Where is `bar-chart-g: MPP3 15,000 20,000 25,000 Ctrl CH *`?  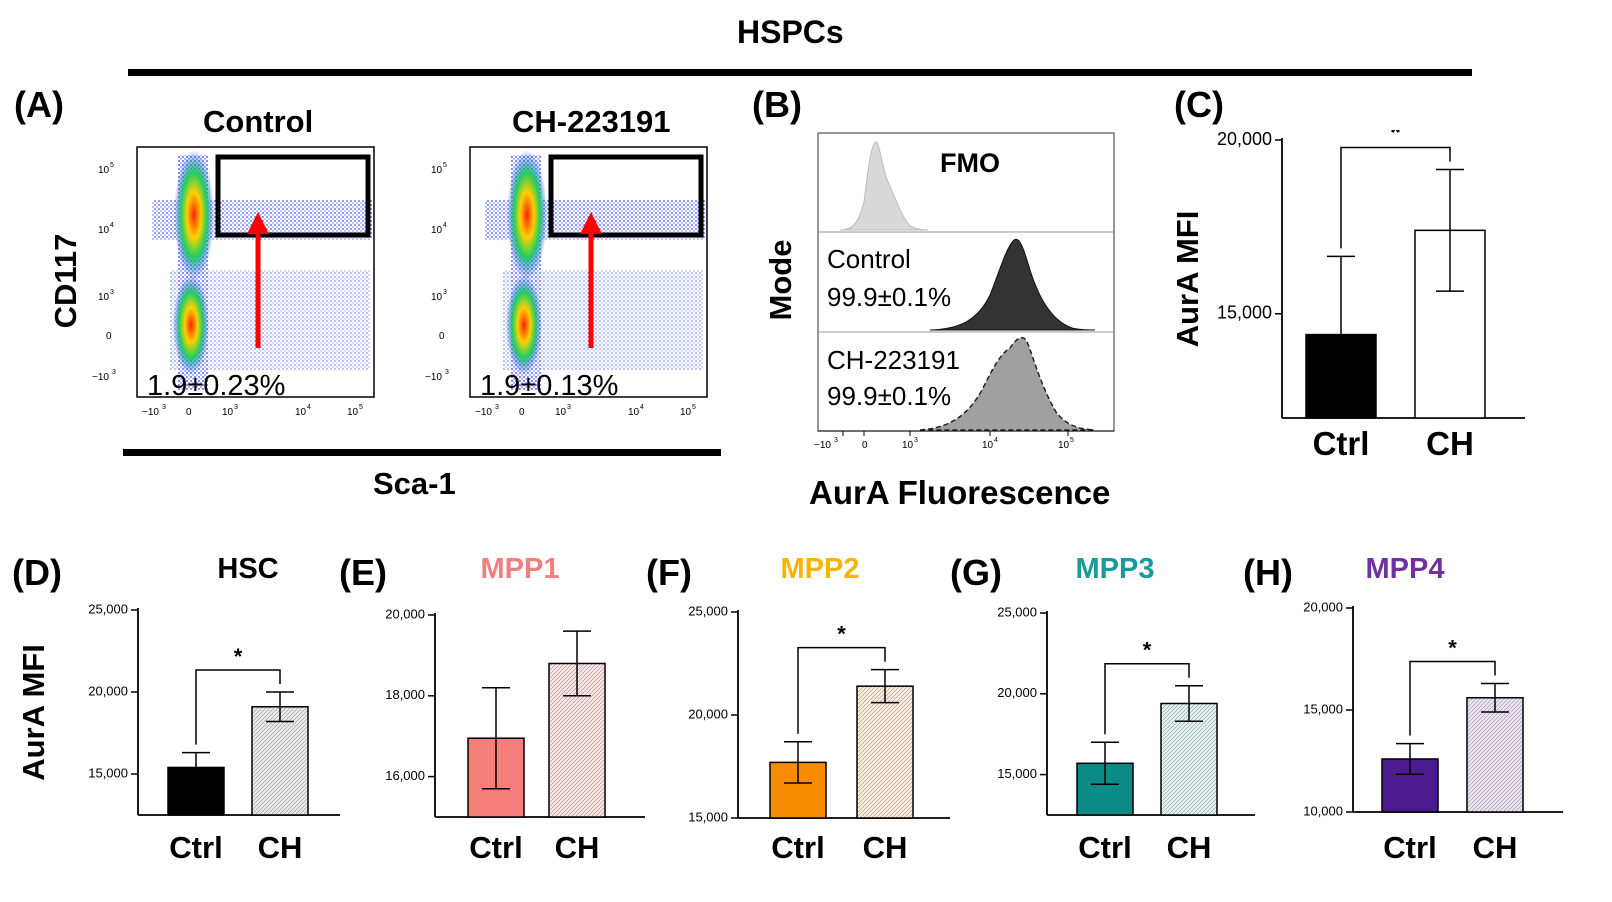
bar-chart-g: MPP3 15,000 20,000 25,000 Ctrl CH * is located at coordinates (1126, 709).